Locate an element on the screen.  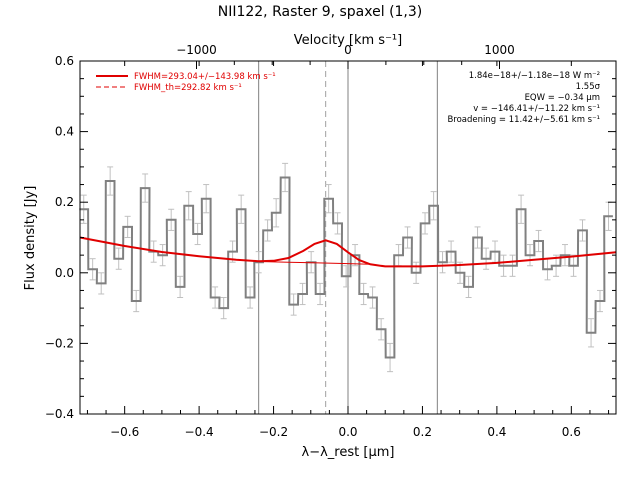
y-tick-label-4: 0.4 is located at coordinates (64, 132).